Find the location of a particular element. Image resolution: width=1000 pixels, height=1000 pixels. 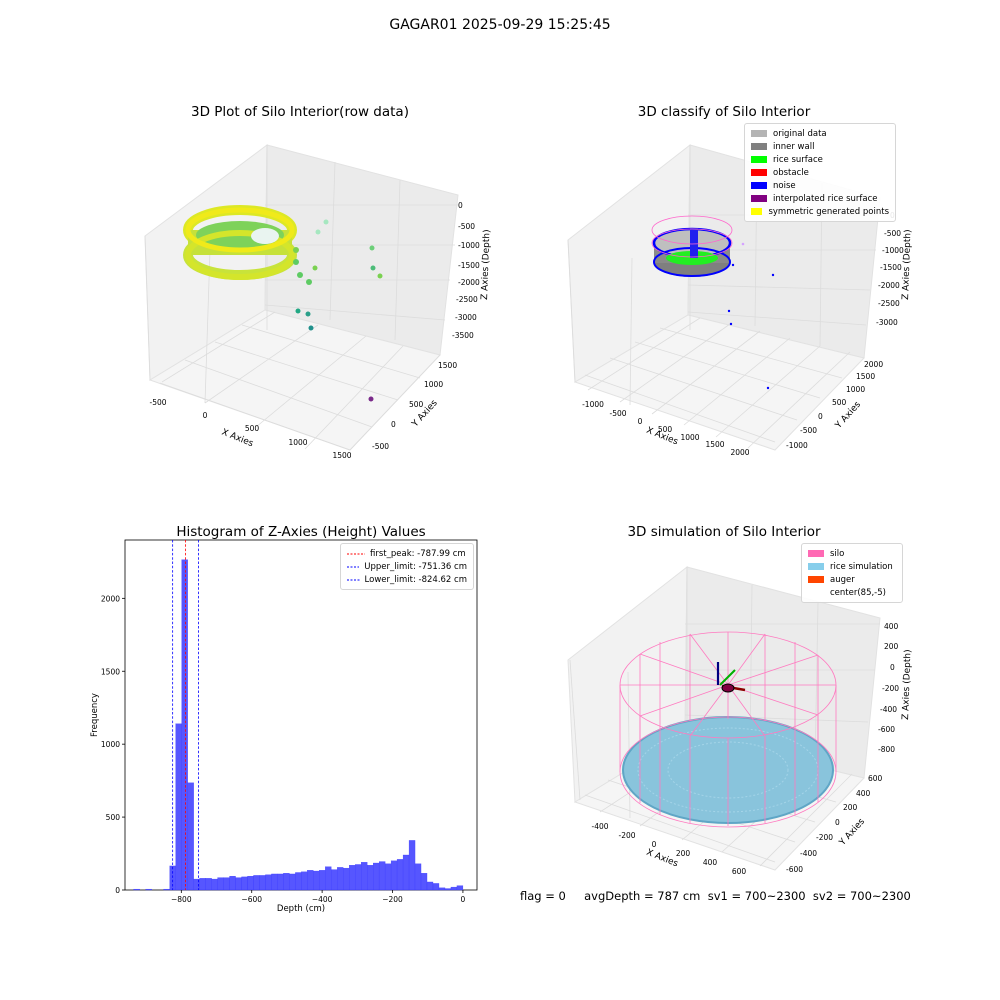

hist-y-tick-label: 2000 is located at coordinates (110, 598).